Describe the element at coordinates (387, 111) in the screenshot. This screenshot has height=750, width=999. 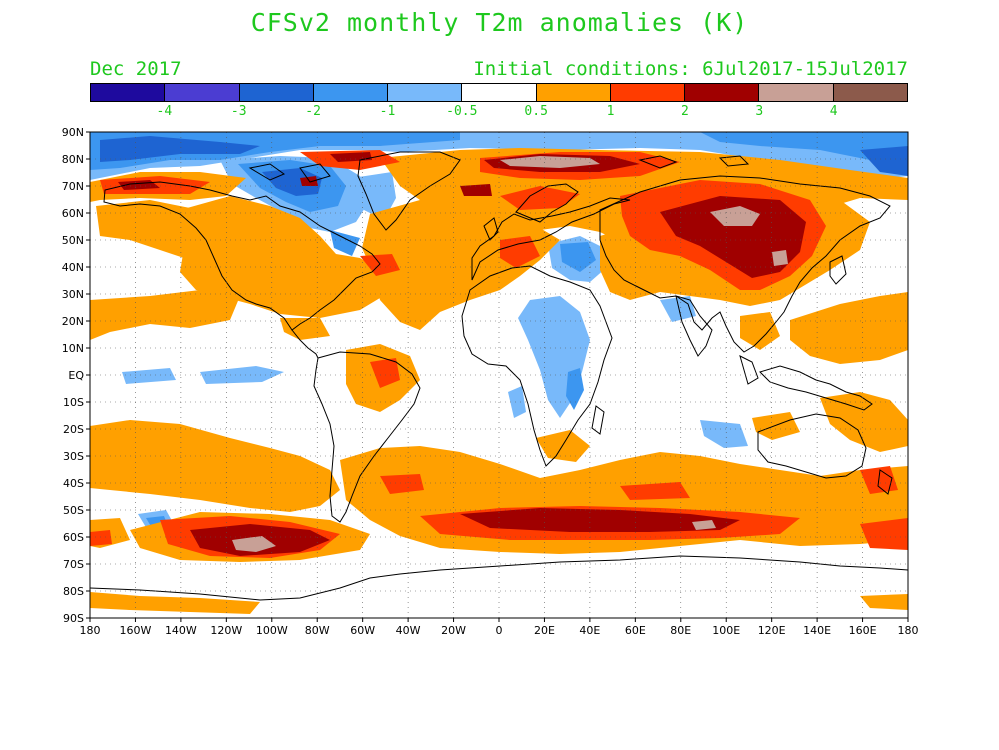
I see `colorbar-tick-label: -1` at that location.